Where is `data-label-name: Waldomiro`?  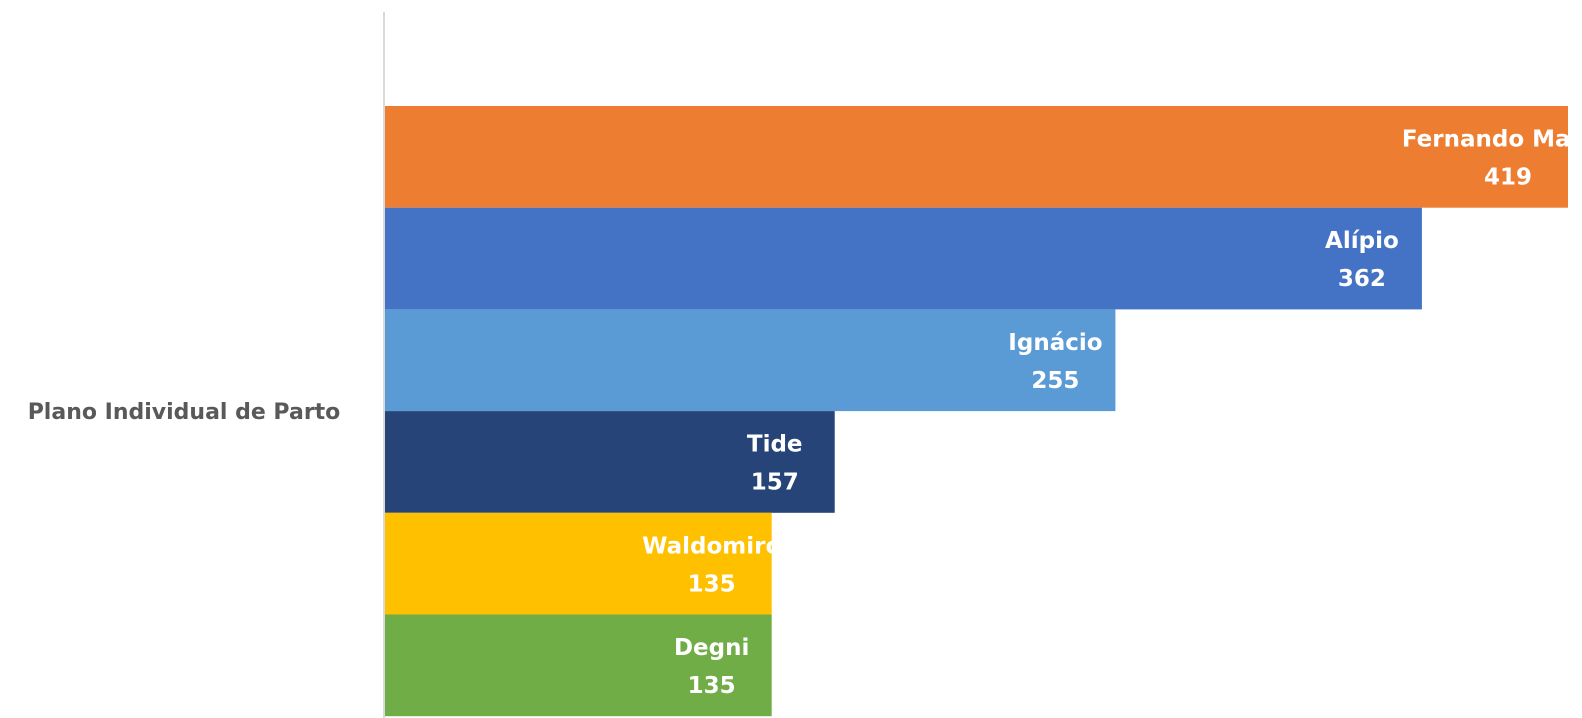
data-label-name: Waldomiro is located at coordinates (711, 546).